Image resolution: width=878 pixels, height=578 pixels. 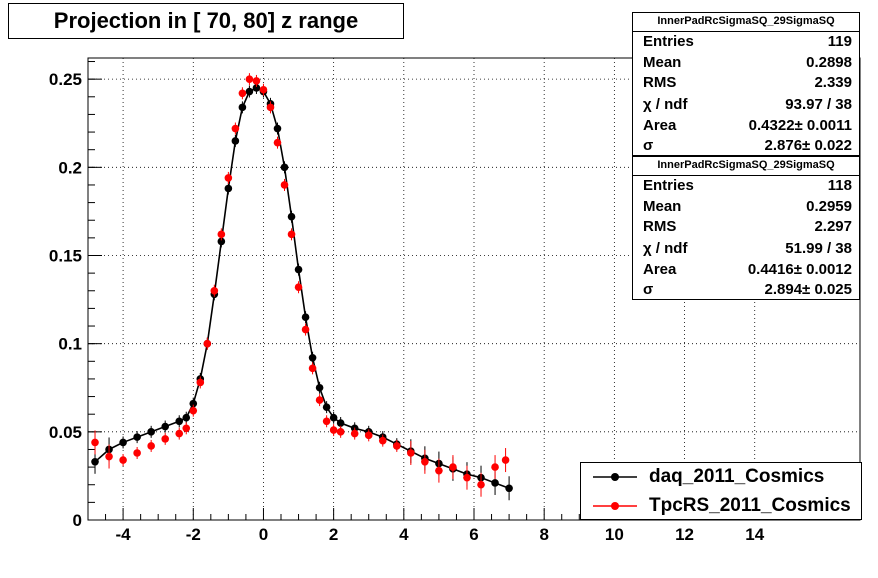 I want to click on stat-value: 2.894± 0.025, so click(x=808, y=289).